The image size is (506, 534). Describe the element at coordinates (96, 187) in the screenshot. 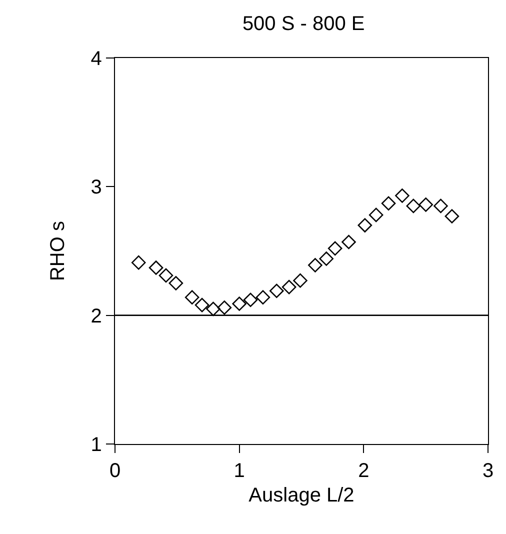

I see `y-tick-label: 3` at that location.